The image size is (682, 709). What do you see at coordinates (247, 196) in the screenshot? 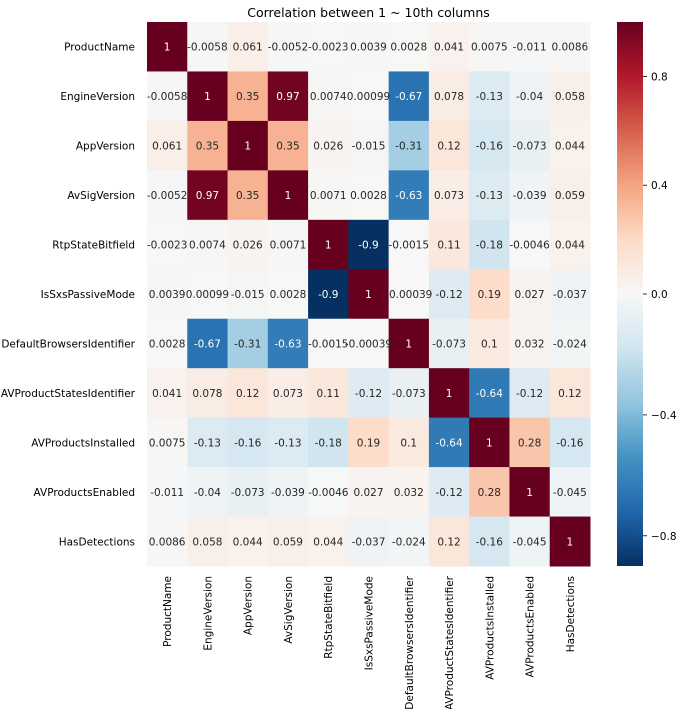
I see `cell-value-label: 0.35` at bounding box center [247, 196].